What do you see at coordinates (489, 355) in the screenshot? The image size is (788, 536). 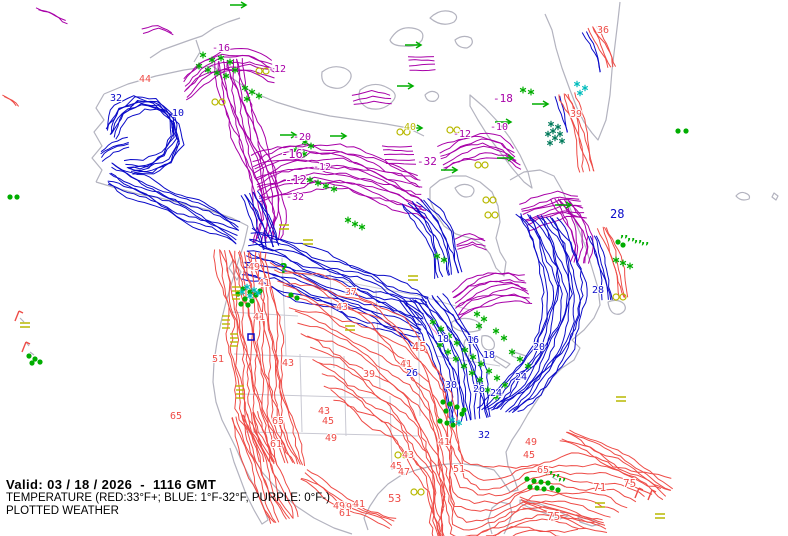 I see `contour-label: 18` at bounding box center [489, 355].